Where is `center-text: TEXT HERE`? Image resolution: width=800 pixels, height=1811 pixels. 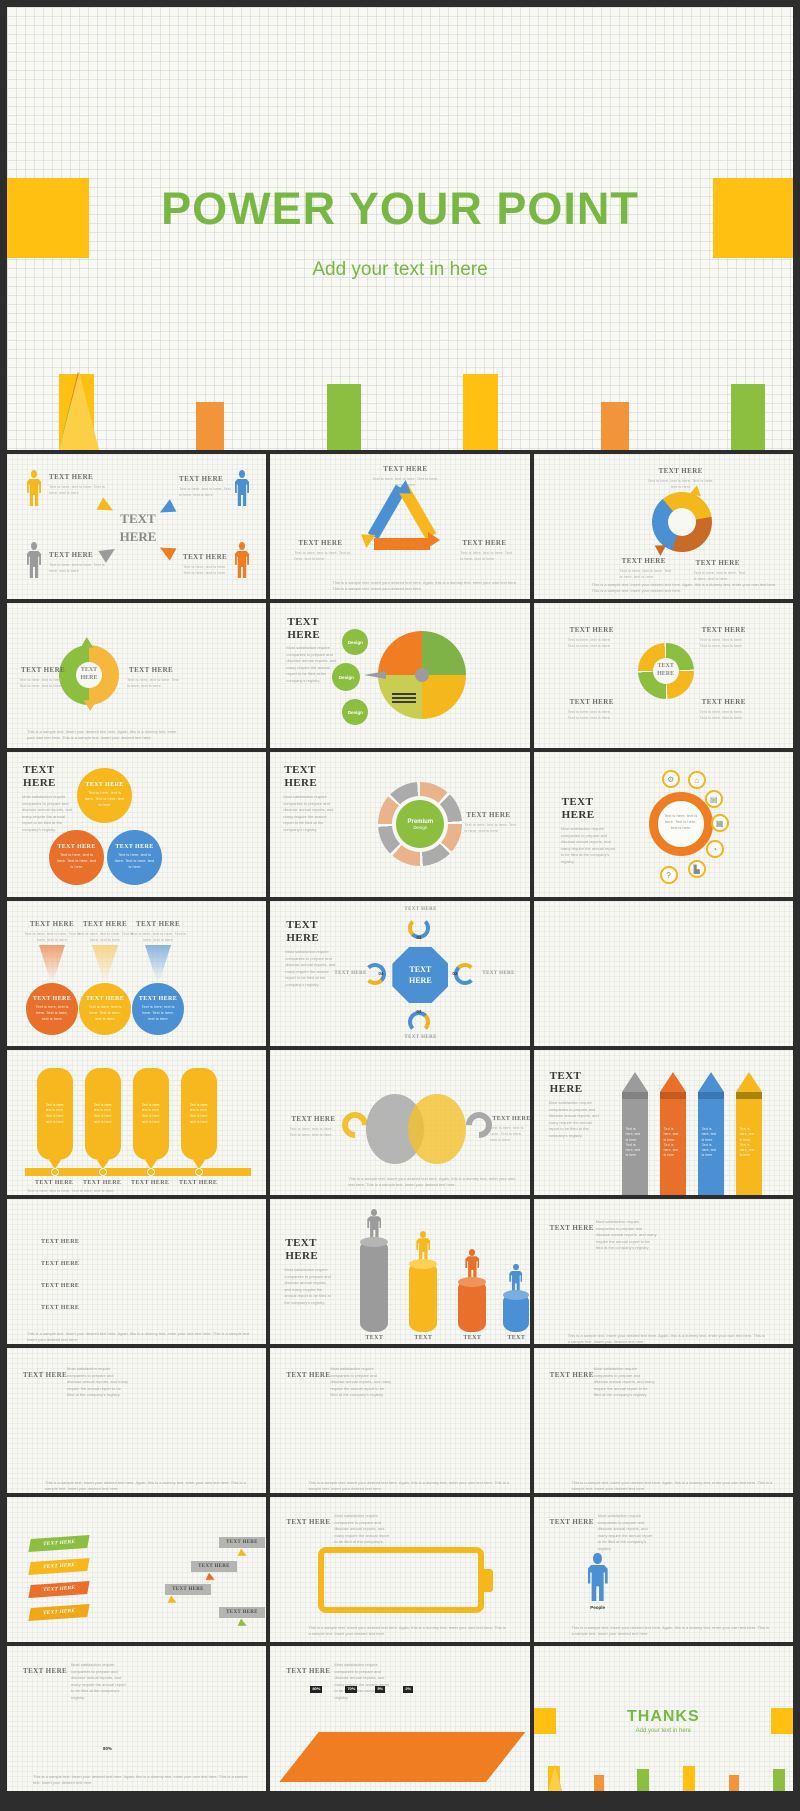
center-text: TEXT HERE is located at coordinates (138, 527).